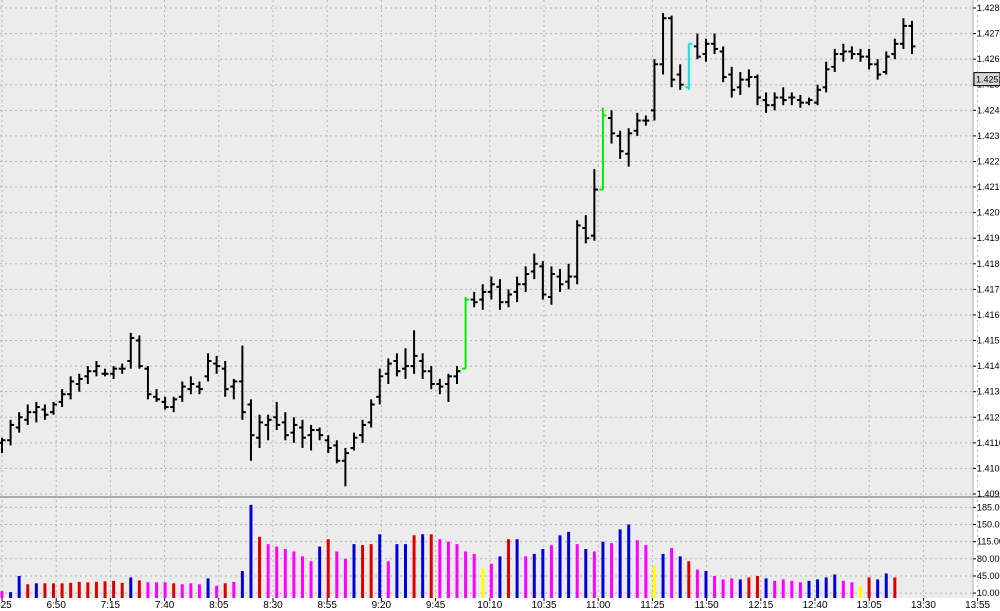 This screenshot has height=611, width=1000. What do you see at coordinates (986, 79) in the screenshot?
I see `last-price-marker: 1.42520` at bounding box center [986, 79].